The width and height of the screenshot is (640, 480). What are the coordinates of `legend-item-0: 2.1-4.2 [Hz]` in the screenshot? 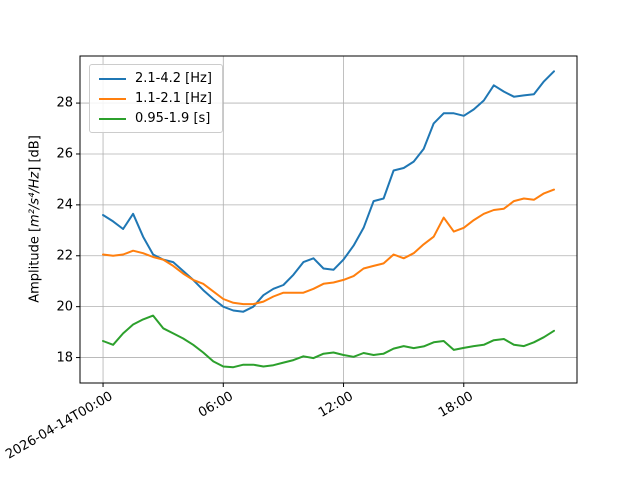 It's located at (155, 78).